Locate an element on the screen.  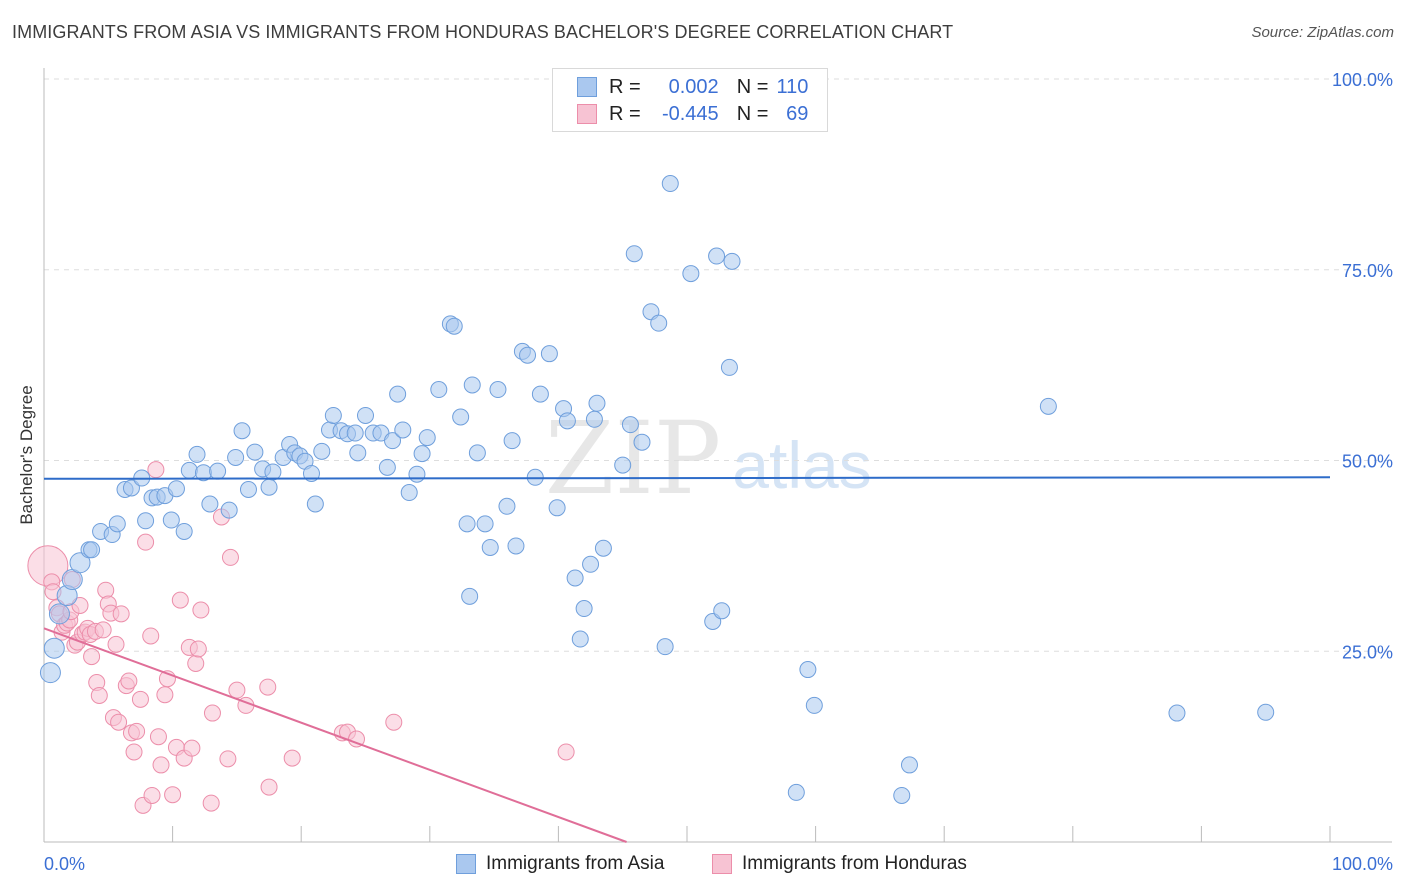
x-tick-label: 0.0% is located at coordinates (64, 864).